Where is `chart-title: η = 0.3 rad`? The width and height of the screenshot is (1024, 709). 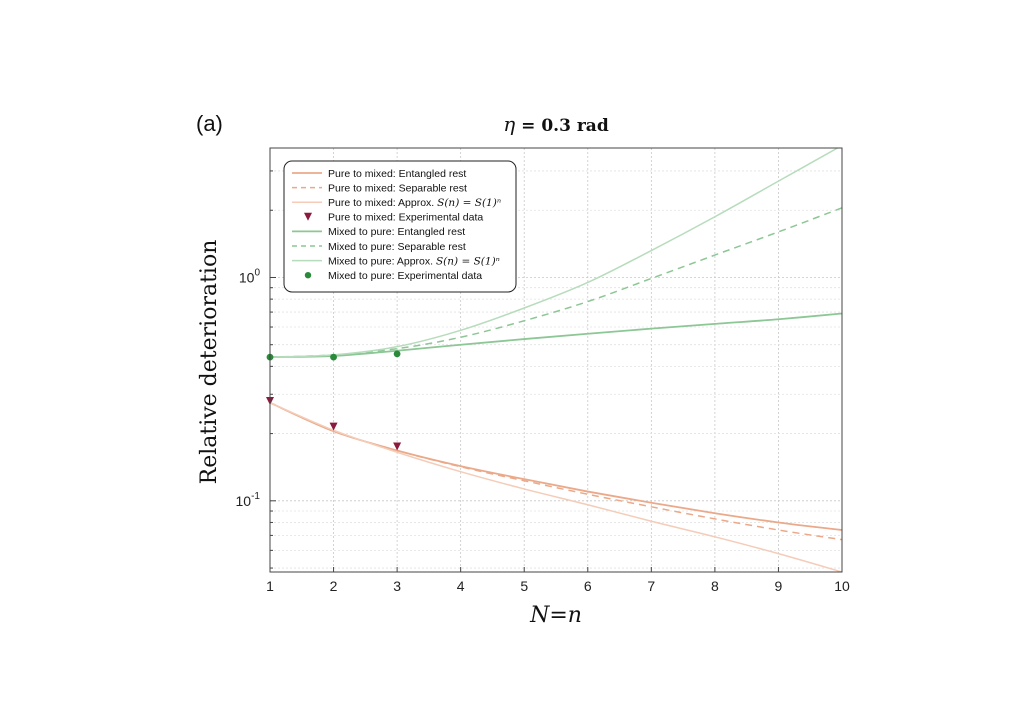
chart-title: η = 0.3 rad is located at coordinates (556, 124).